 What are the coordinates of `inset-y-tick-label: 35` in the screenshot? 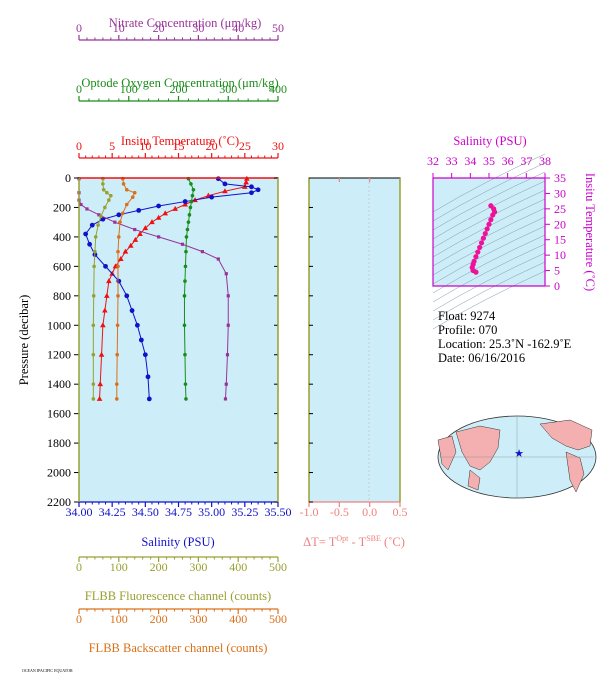 It's located at (560, 178).